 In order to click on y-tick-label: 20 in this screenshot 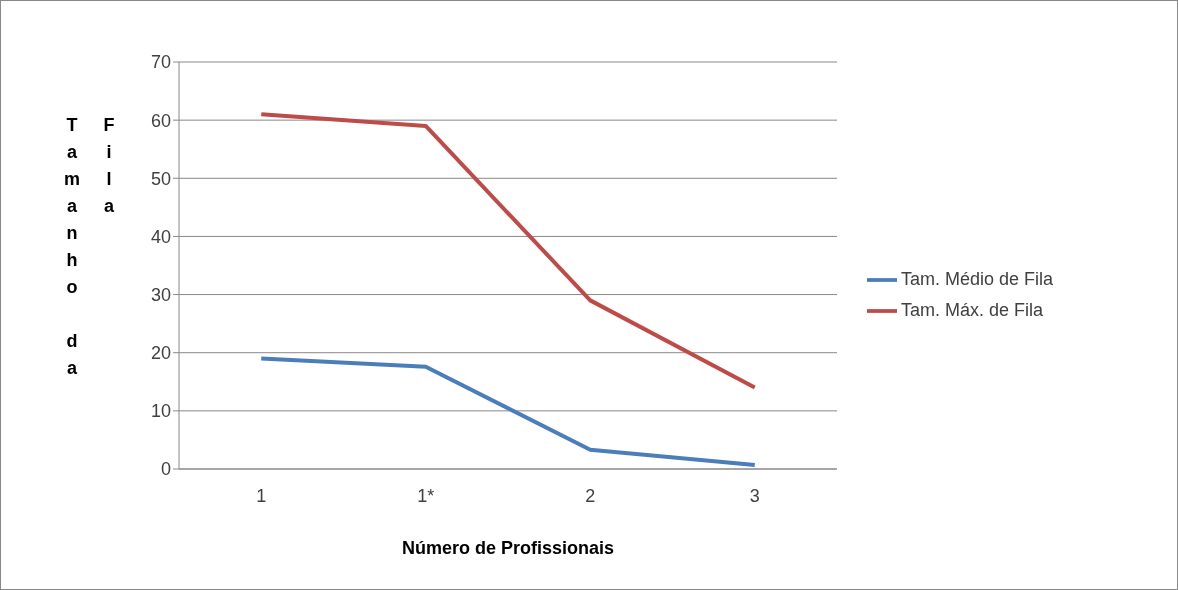, I will do `click(160, 353)`.